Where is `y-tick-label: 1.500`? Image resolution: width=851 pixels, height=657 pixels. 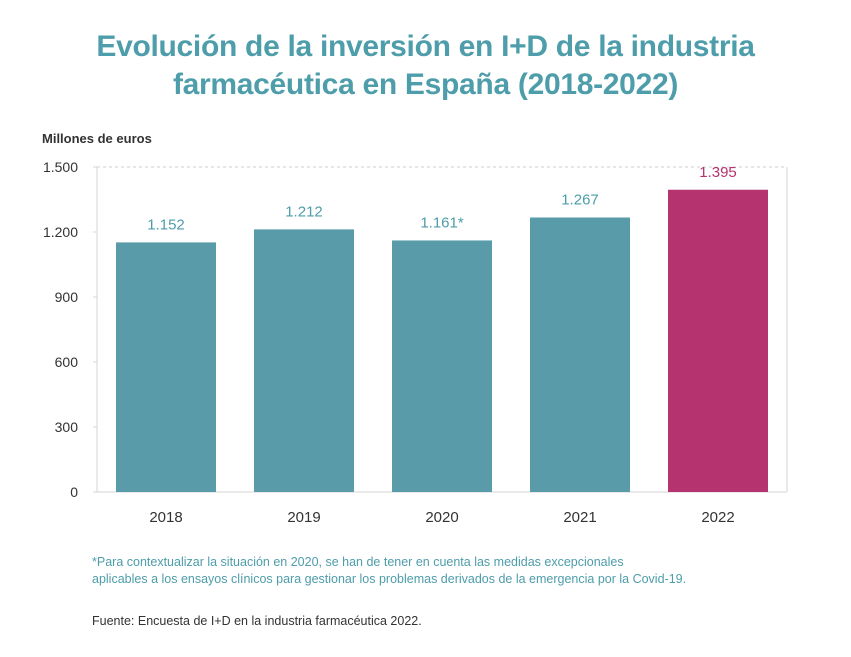 y-tick-label: 1.500 is located at coordinates (60, 167).